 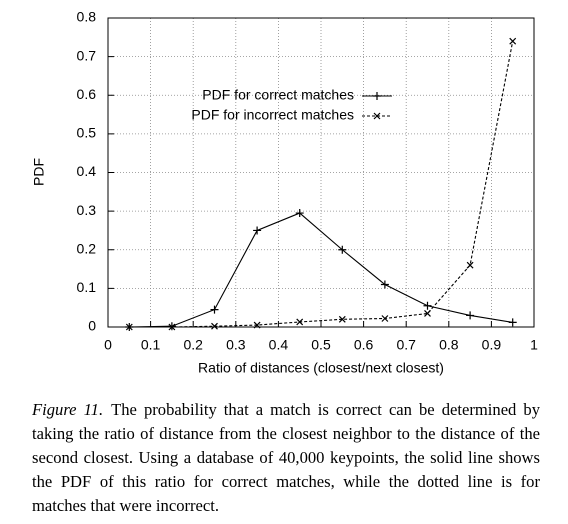 I want to click on x-tick-label: 0.1, so click(x=151, y=345).